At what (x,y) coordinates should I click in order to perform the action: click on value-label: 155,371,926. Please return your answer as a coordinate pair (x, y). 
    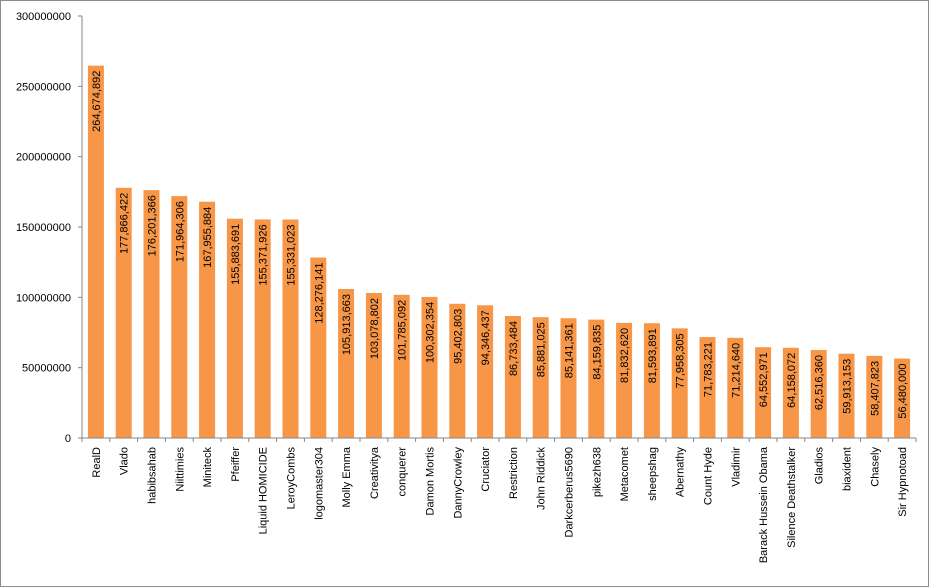
    Looking at the image, I should click on (264, 254).